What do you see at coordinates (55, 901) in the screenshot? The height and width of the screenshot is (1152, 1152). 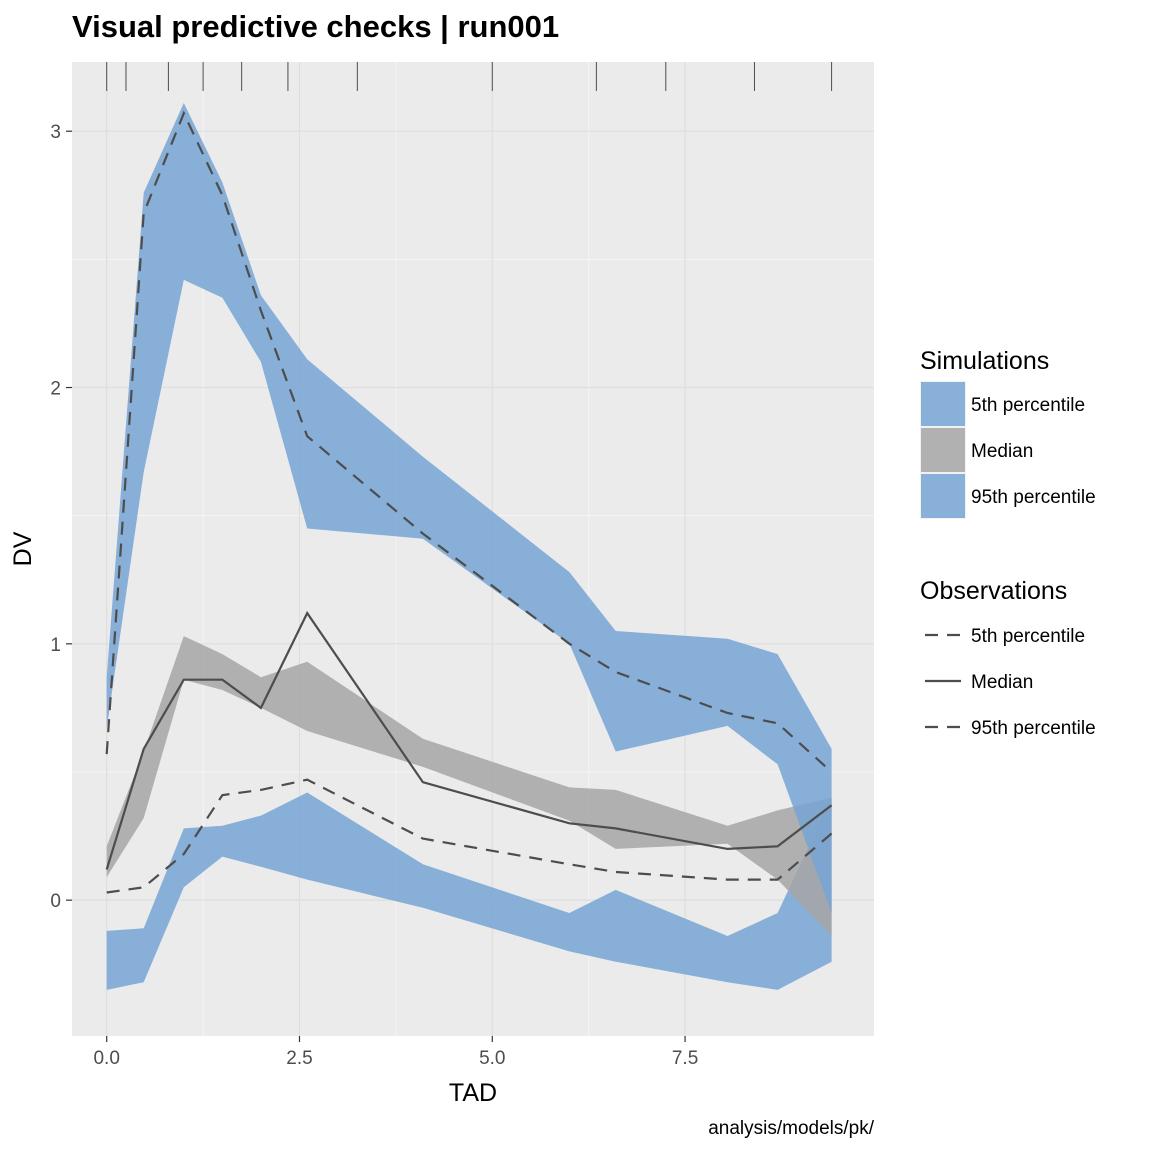 I see `y-tick-label: 0` at bounding box center [55, 901].